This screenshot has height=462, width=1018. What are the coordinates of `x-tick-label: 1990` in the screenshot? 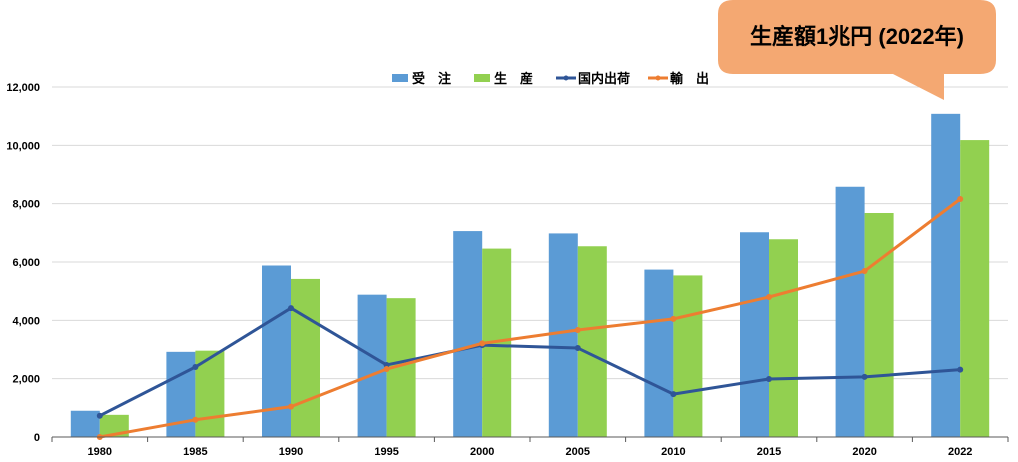 It's located at (291, 452).